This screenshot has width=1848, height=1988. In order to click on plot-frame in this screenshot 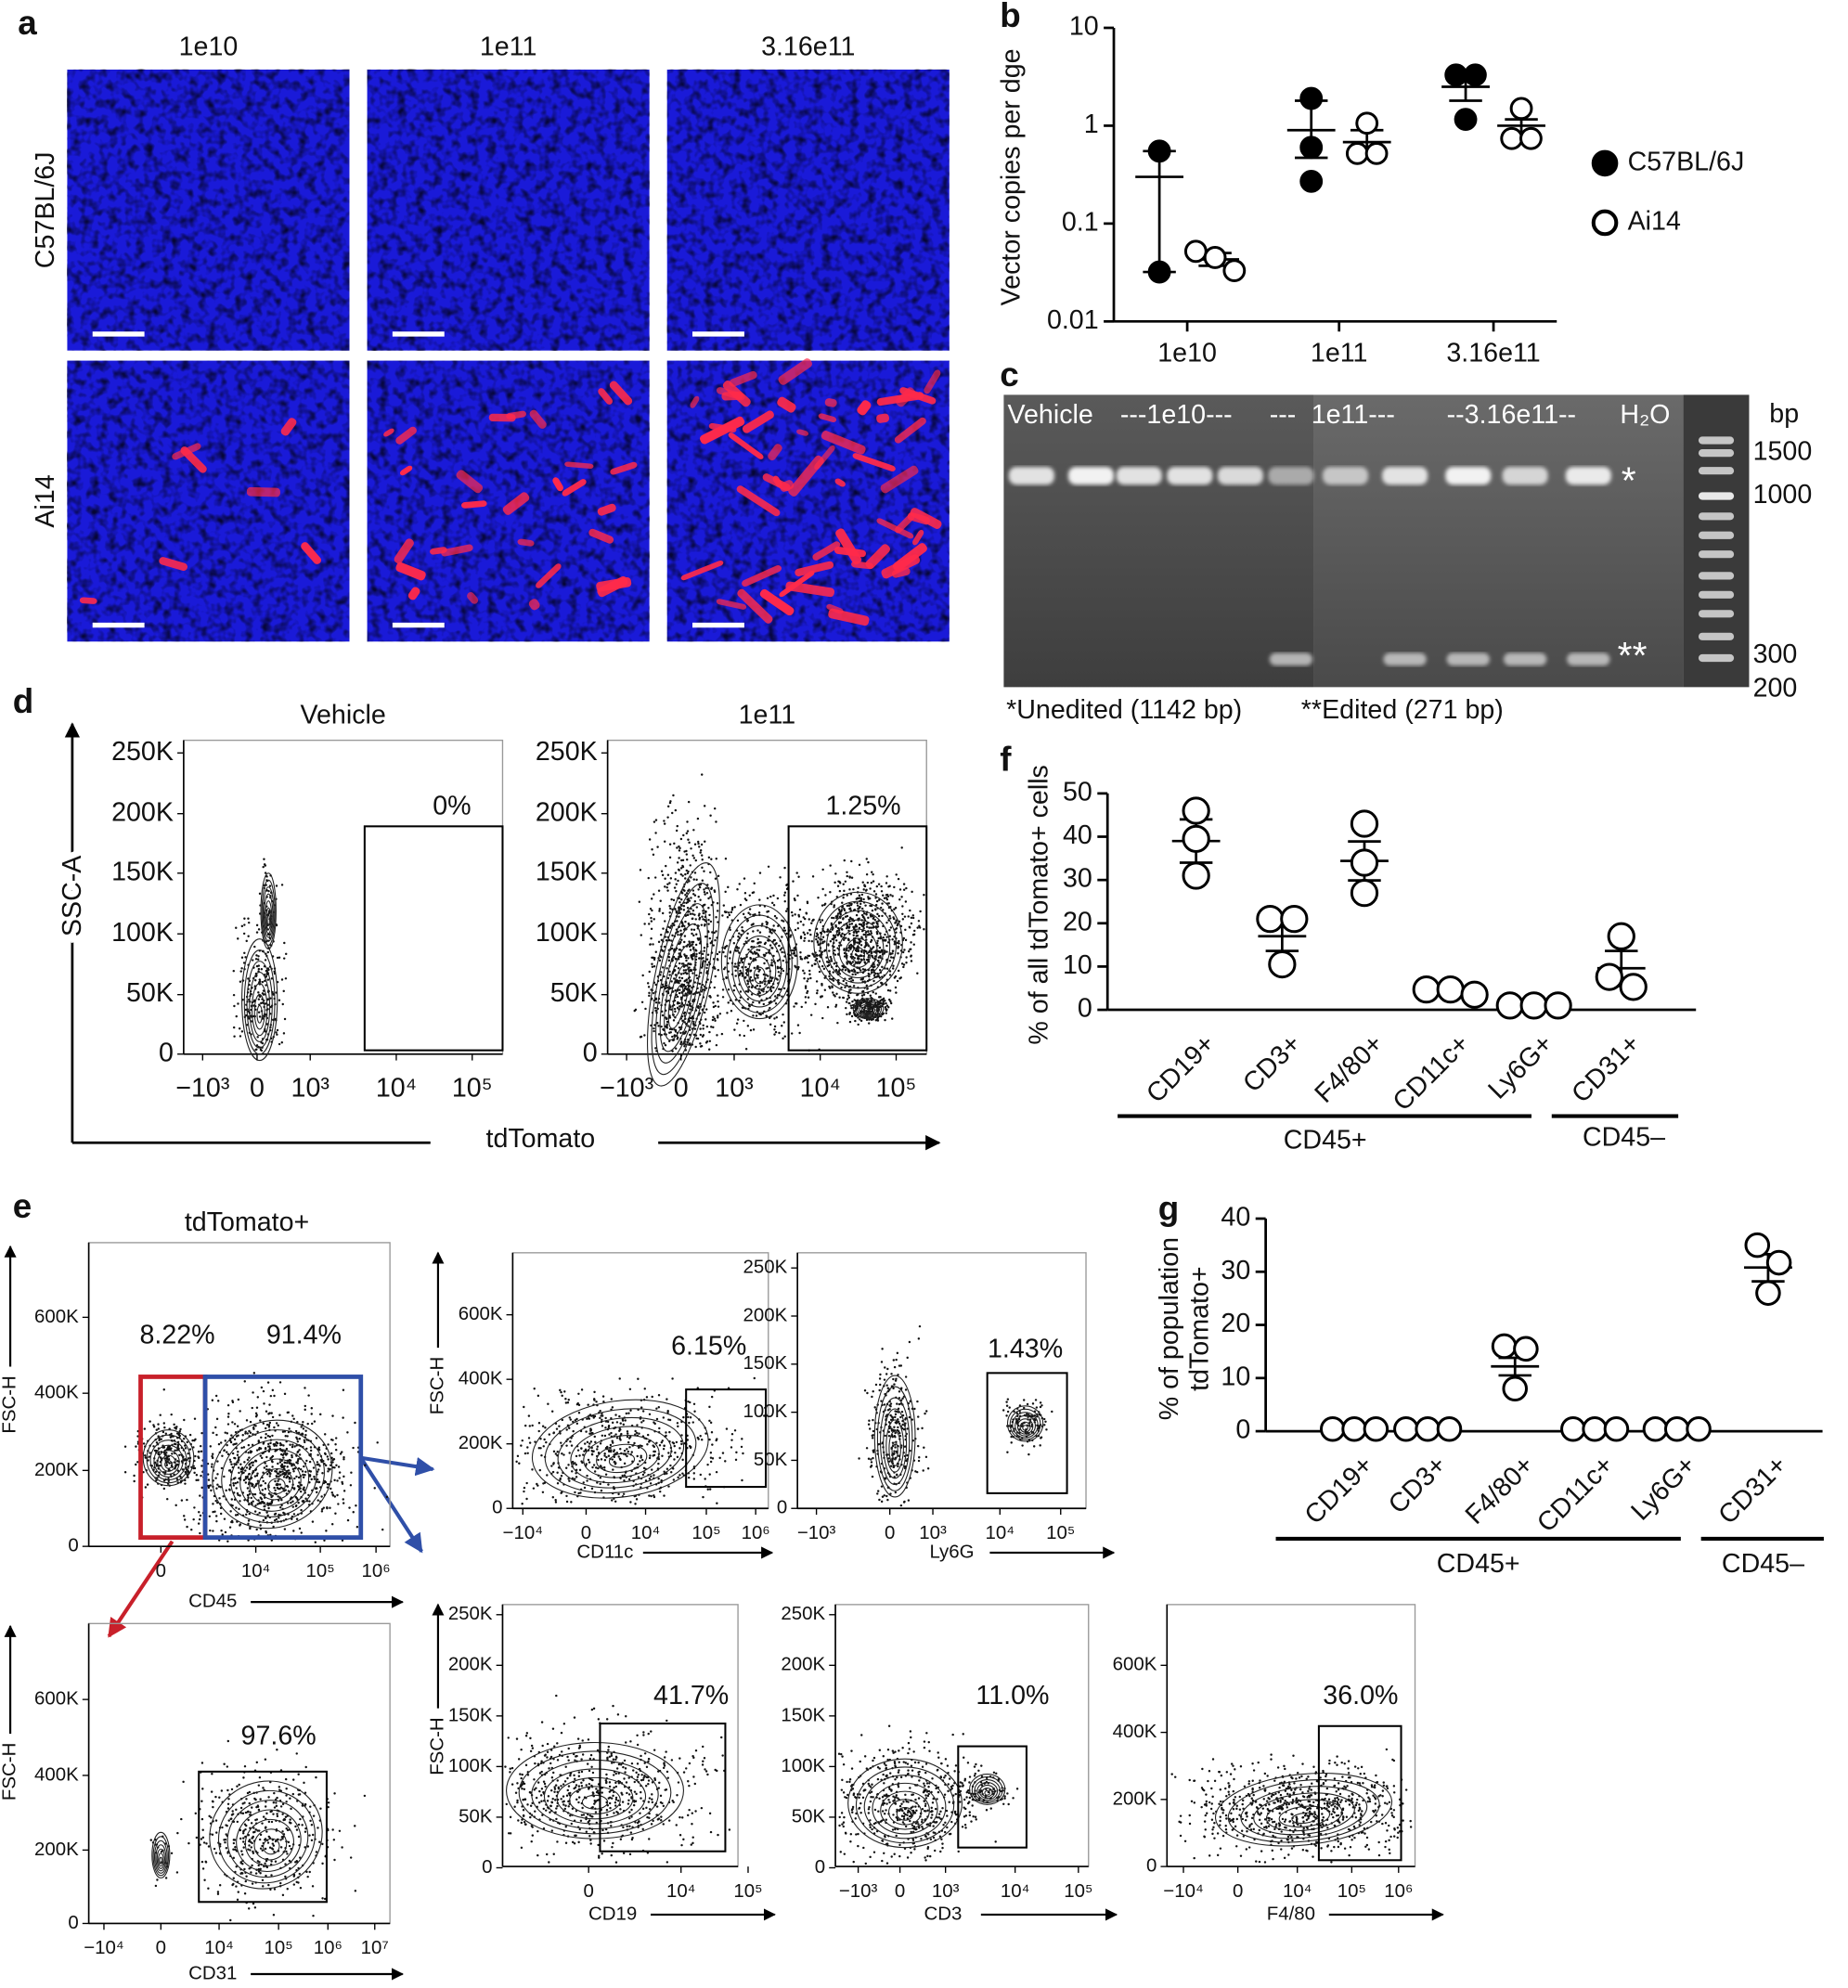, I will do `click(239, 1773)`.